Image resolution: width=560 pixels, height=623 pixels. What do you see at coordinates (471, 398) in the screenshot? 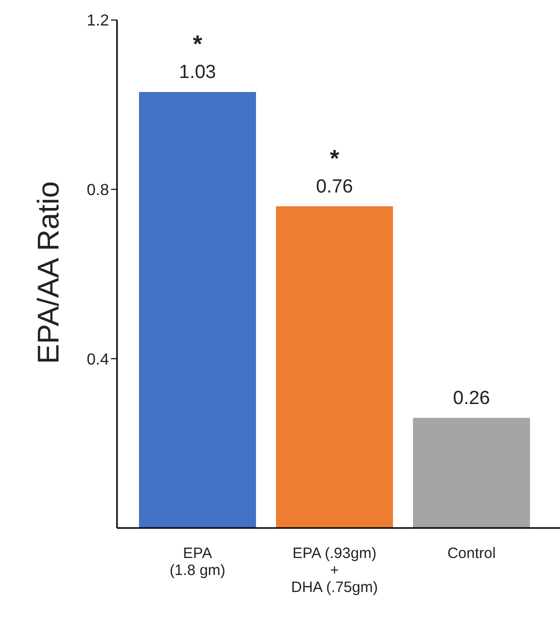
I see `data-label: 0.26` at bounding box center [471, 398].